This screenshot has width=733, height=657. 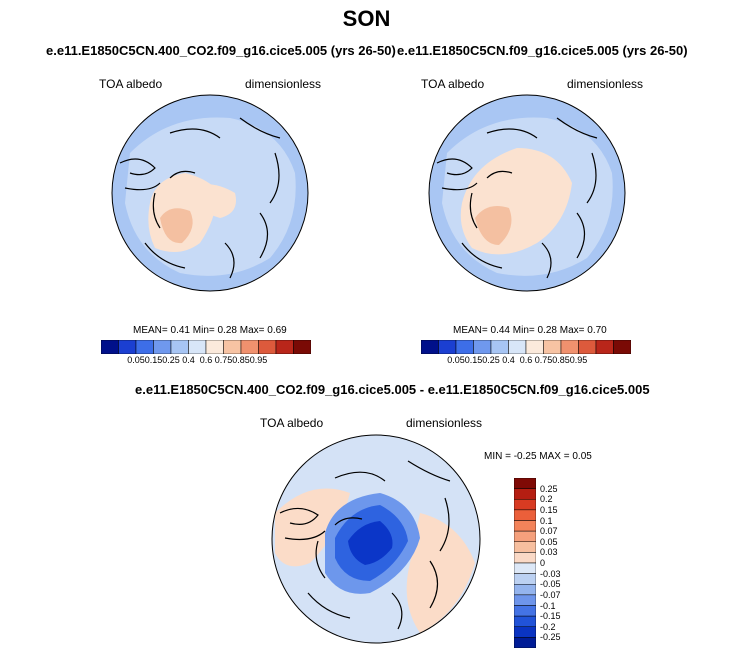 I want to click on right-panel-stats: MEAN= 0.44 Min= 0.28 Max= 0.70, so click(x=530, y=330).